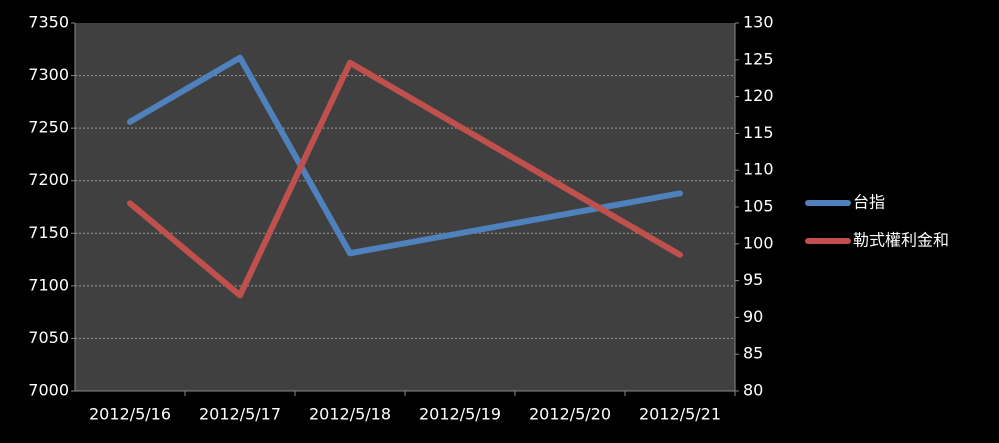 Image resolution: width=999 pixels, height=443 pixels. What do you see at coordinates (130, 414) in the screenshot?
I see `x-tick-label: 2012/5/16` at bounding box center [130, 414].